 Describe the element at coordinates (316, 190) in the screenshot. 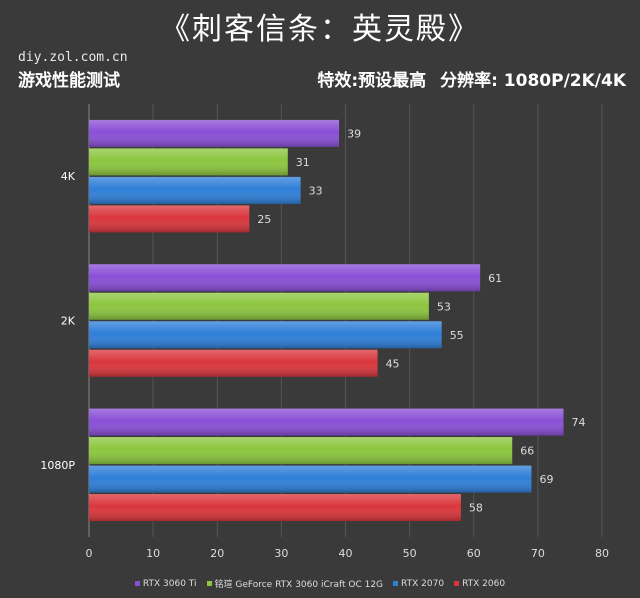

I see `data-label: 33` at that location.